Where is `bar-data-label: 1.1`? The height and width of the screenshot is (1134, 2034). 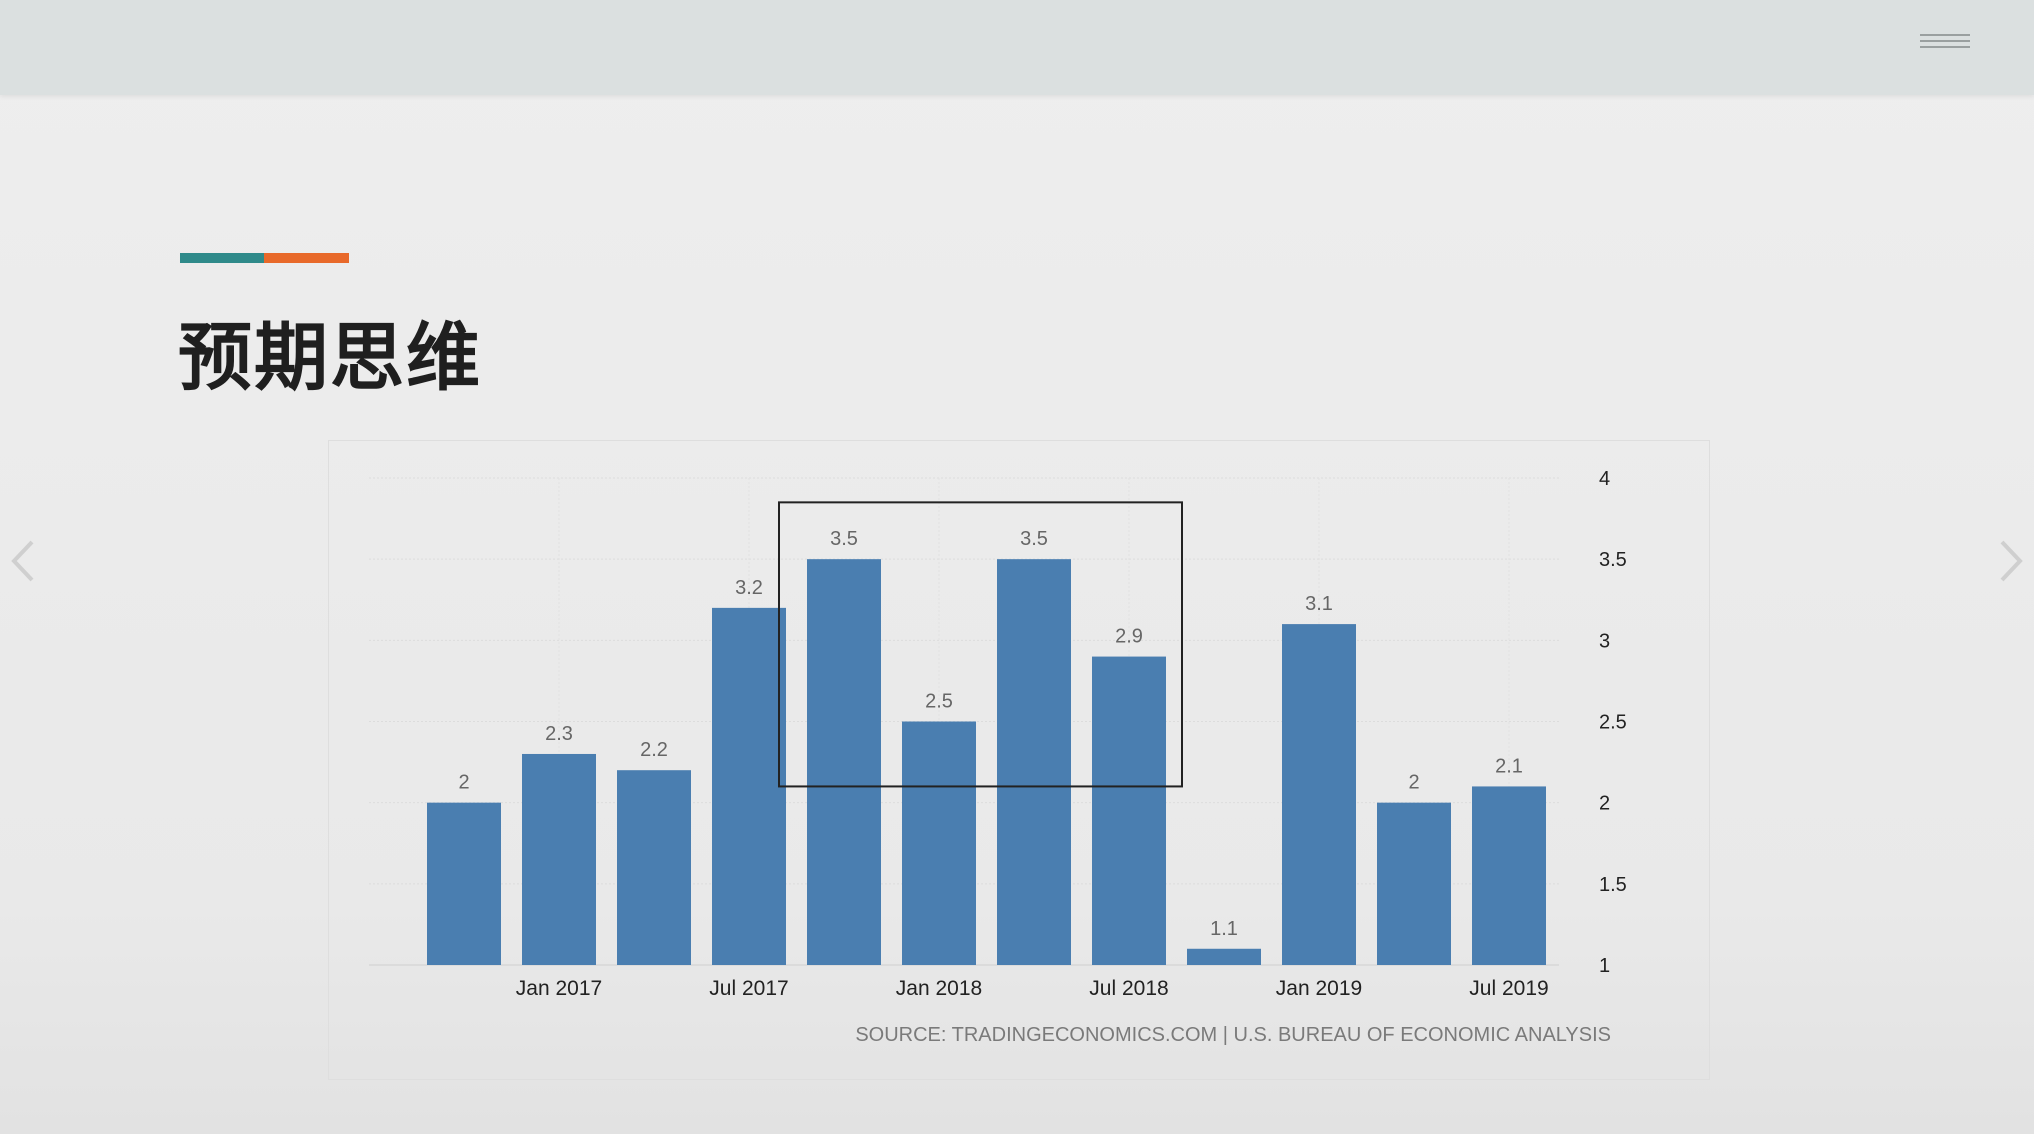 bar-data-label: 1.1 is located at coordinates (1224, 929).